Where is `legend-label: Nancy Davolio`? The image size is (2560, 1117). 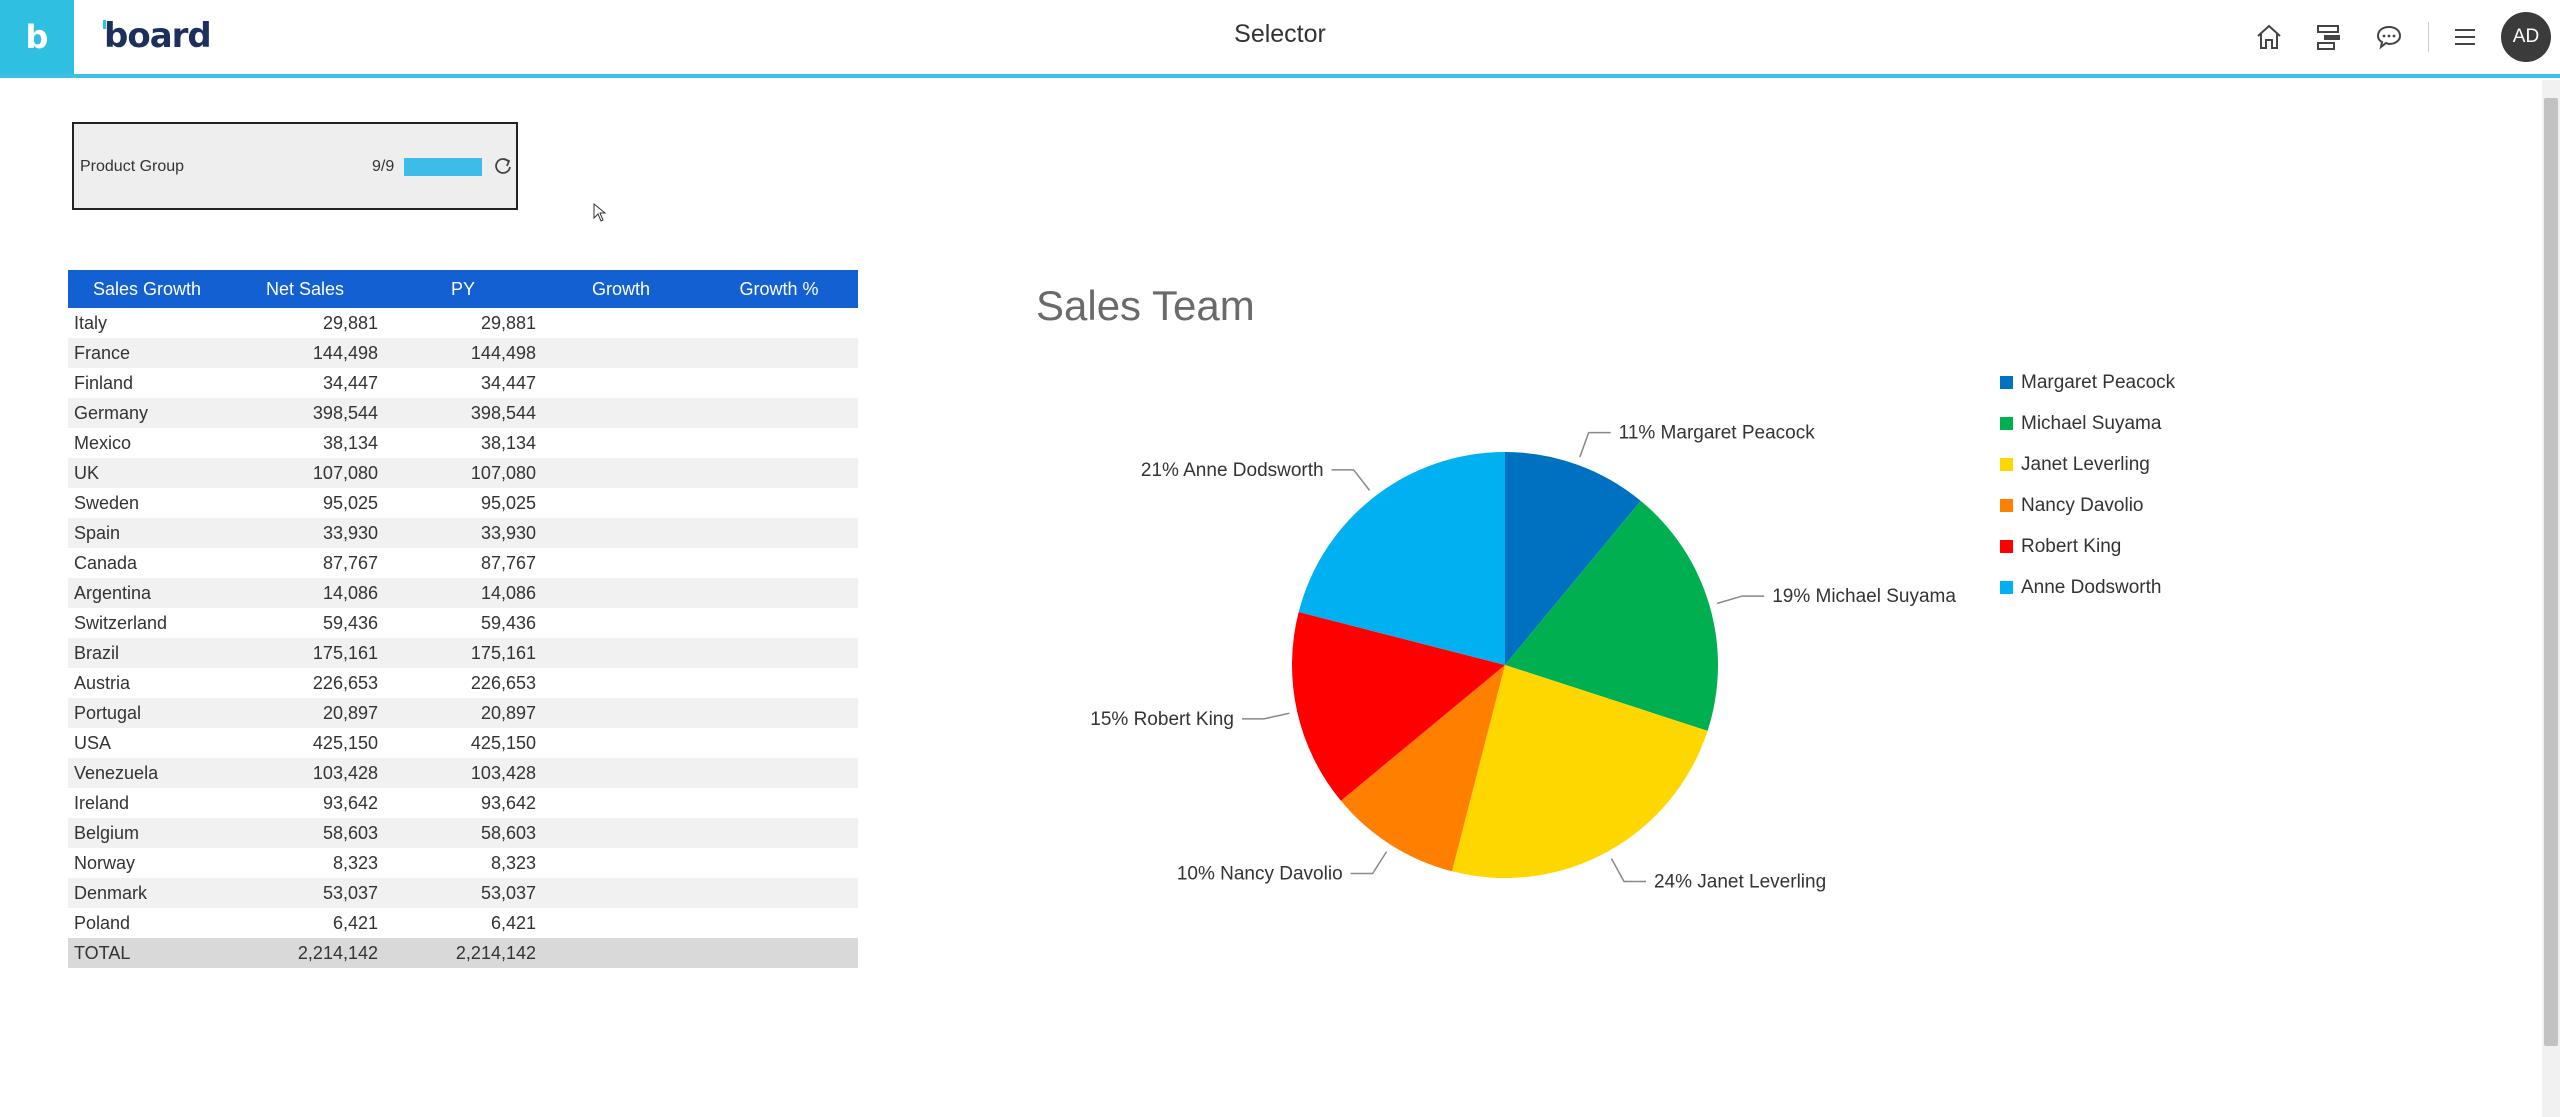 legend-label: Nancy Davolio is located at coordinates (2082, 505).